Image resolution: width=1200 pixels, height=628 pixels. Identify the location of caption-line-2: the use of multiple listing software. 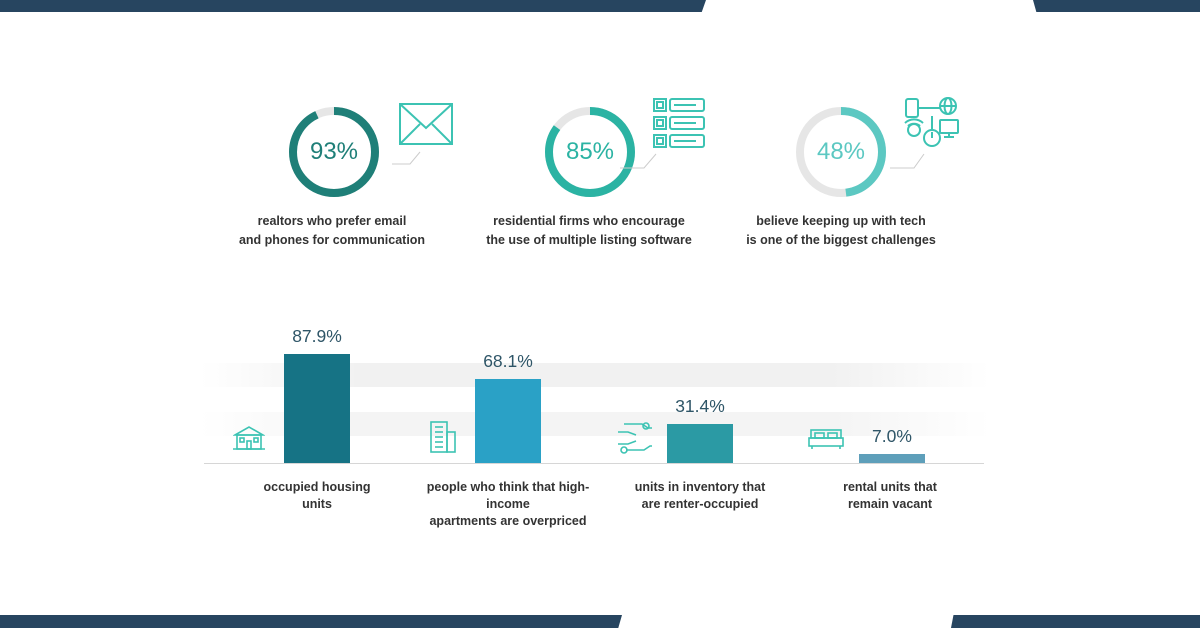
(589, 240).